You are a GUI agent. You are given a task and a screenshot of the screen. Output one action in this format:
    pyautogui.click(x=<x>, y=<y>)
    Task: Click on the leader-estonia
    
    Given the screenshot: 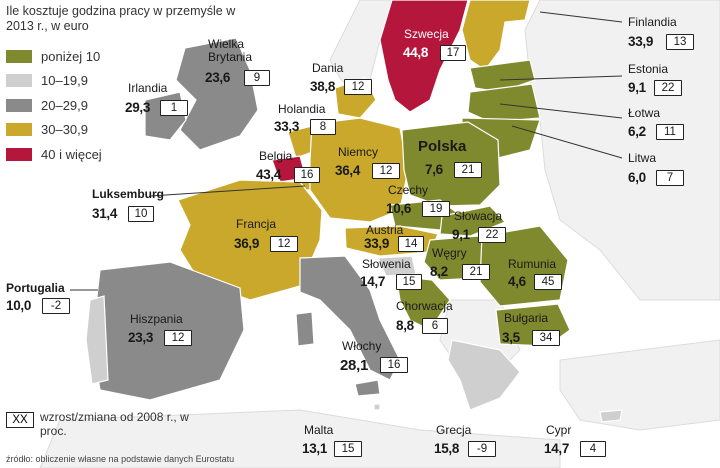 What is the action you would take?
    pyautogui.click(x=561, y=78)
    